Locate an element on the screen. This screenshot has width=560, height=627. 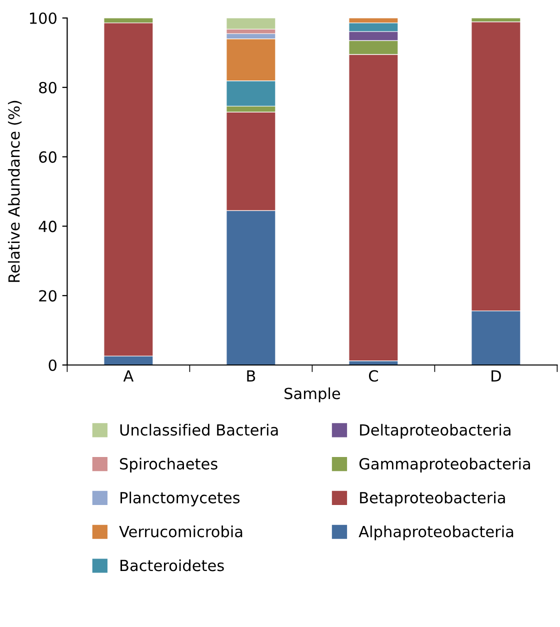
y-tick-label: 40 is located at coordinates (47, 226).